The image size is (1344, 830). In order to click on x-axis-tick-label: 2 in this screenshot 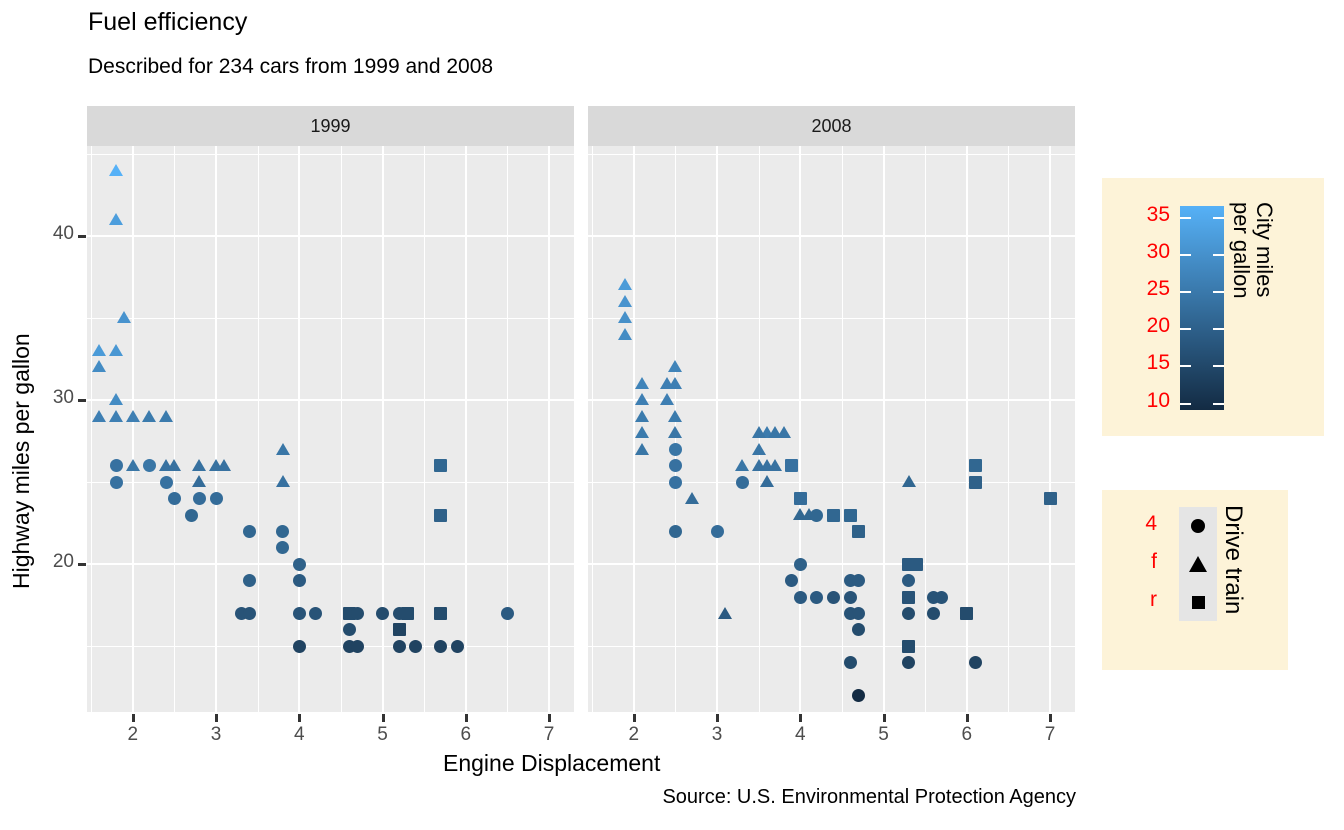, I will do `click(133, 734)`.